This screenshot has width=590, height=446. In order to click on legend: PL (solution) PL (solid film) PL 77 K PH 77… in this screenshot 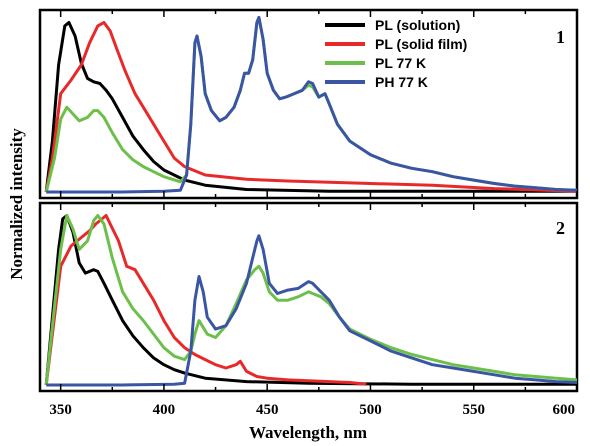, I will do `click(396, 53)`.